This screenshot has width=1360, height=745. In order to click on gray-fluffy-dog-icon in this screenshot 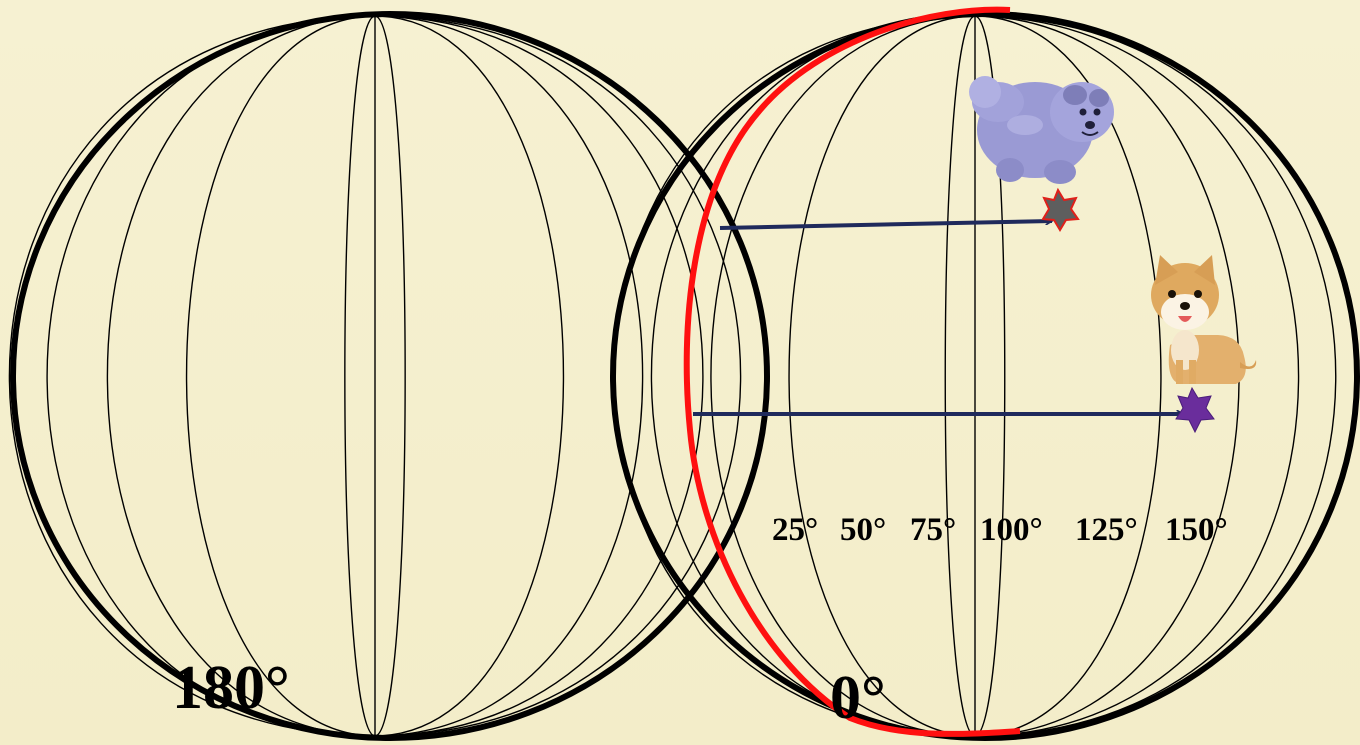, I will do `click(1041, 130)`.